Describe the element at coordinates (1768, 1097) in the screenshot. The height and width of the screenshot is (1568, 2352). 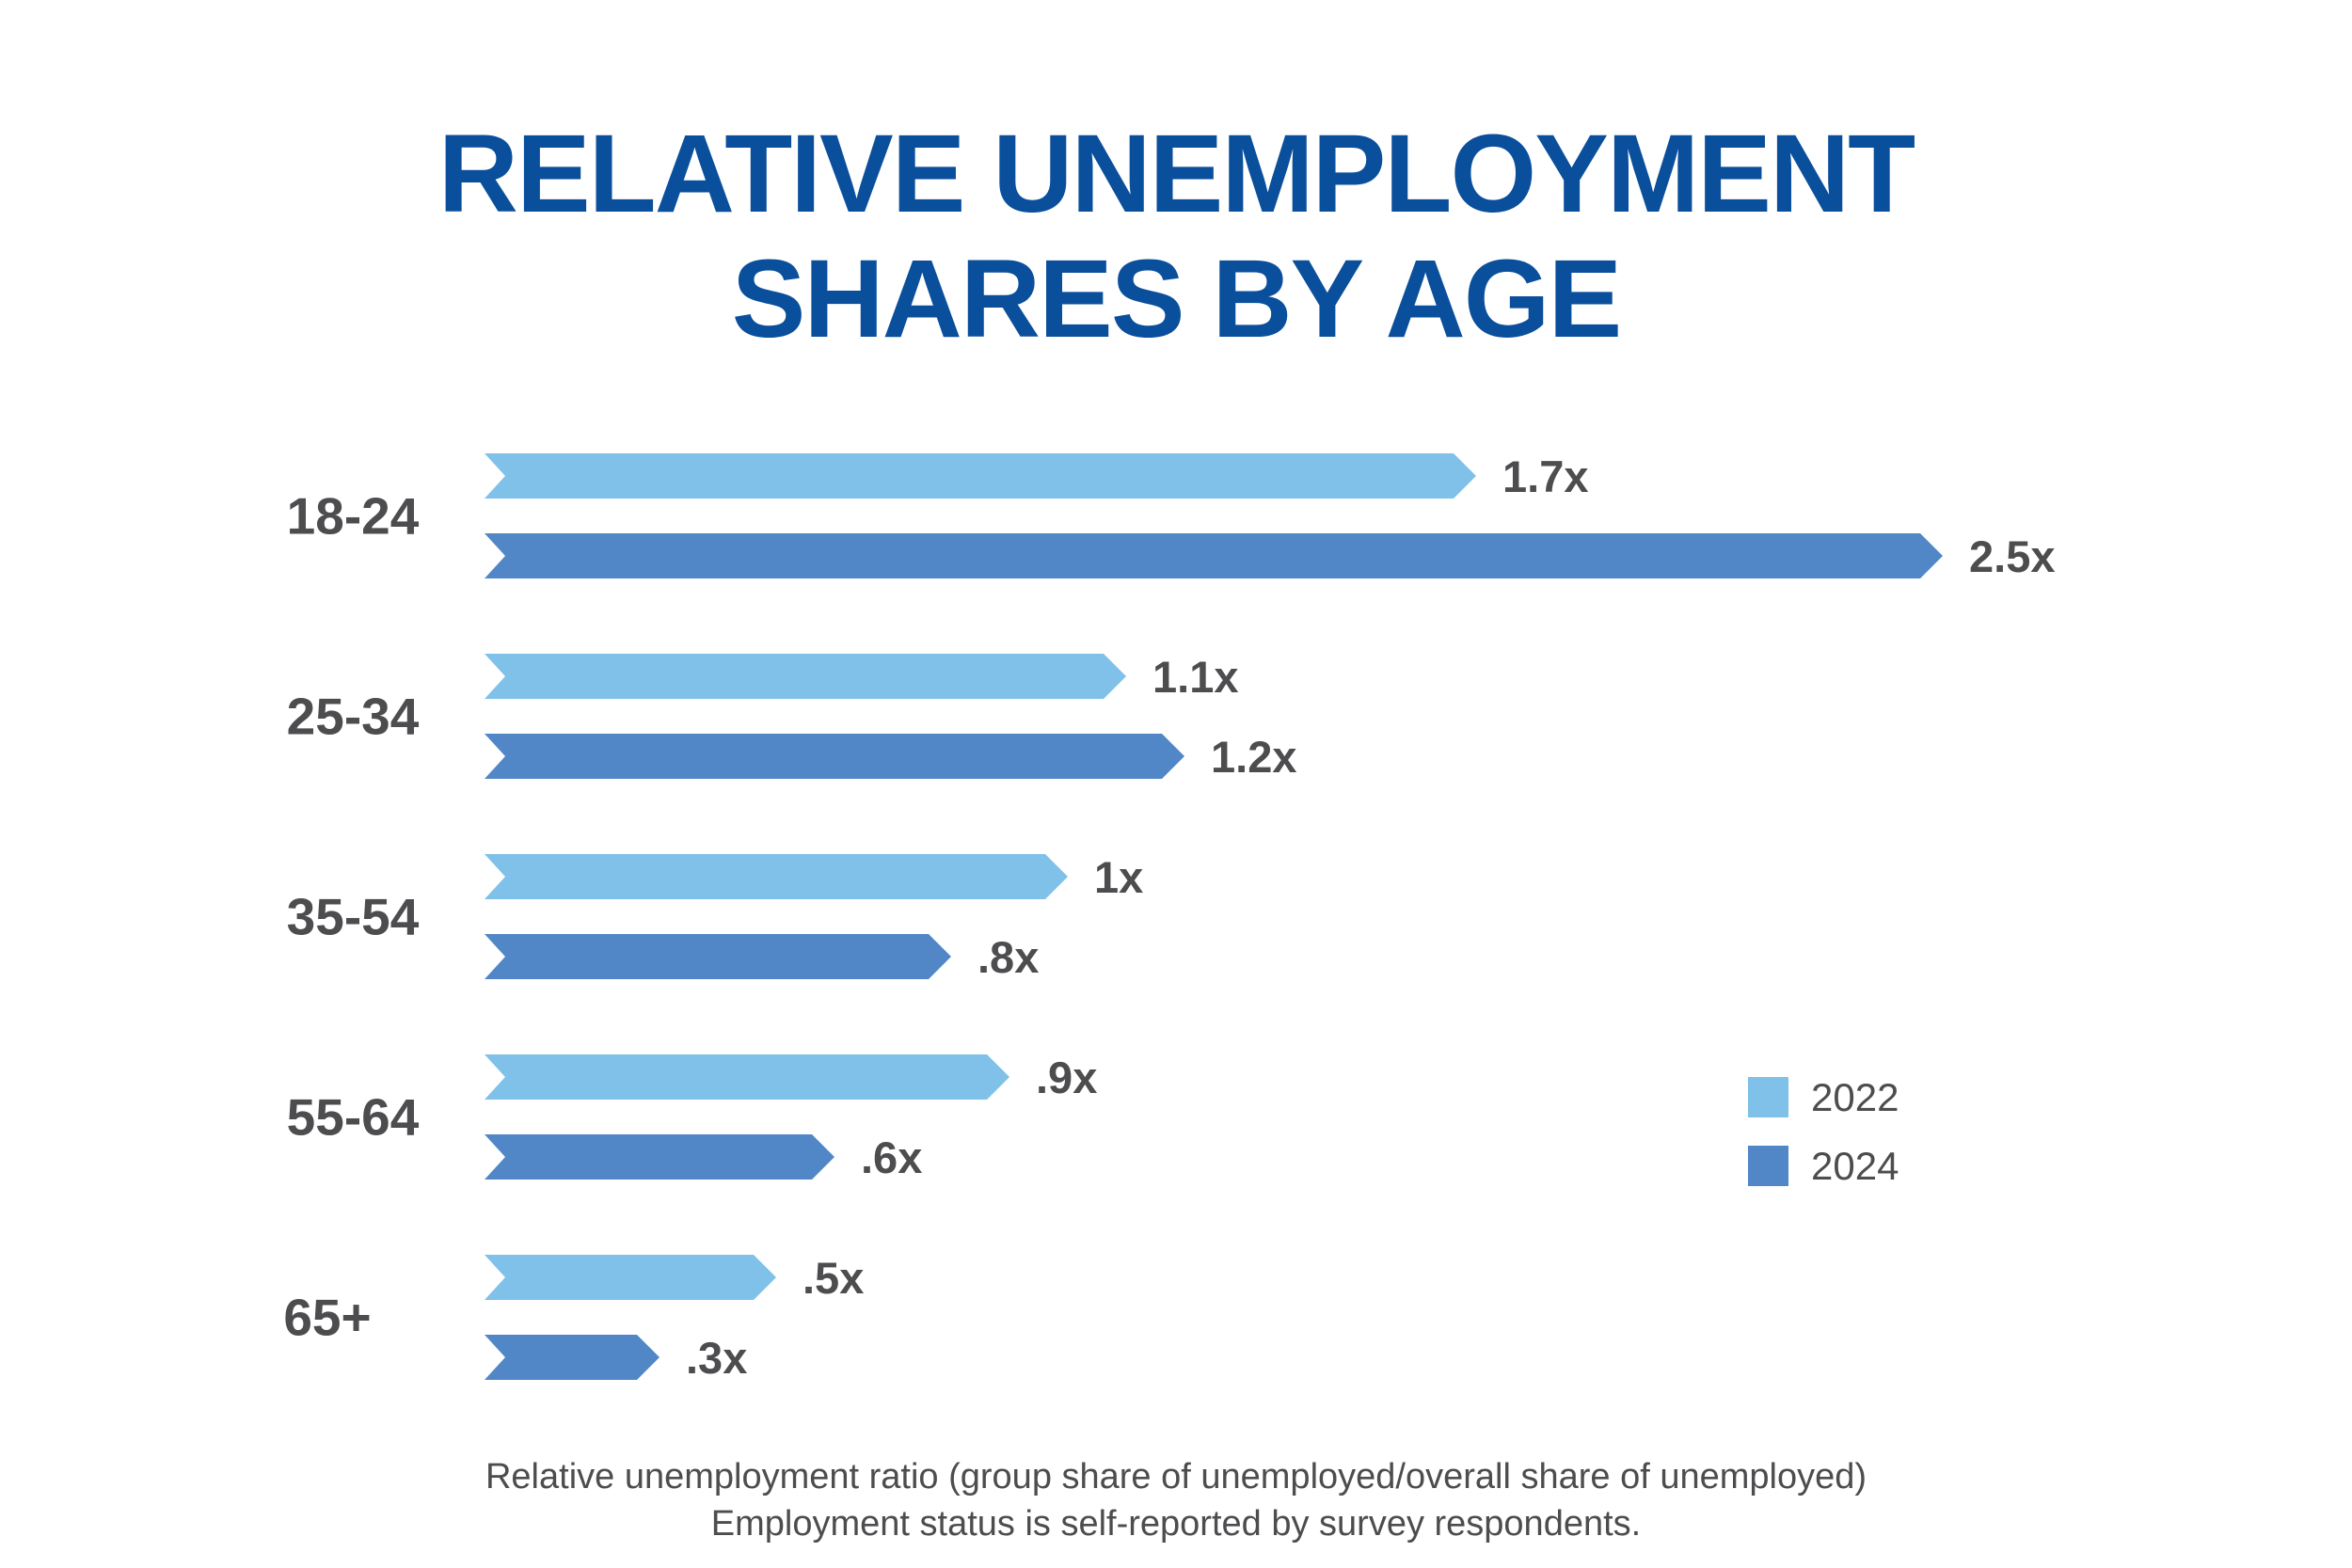
I see `legend-swatch-2022` at that location.